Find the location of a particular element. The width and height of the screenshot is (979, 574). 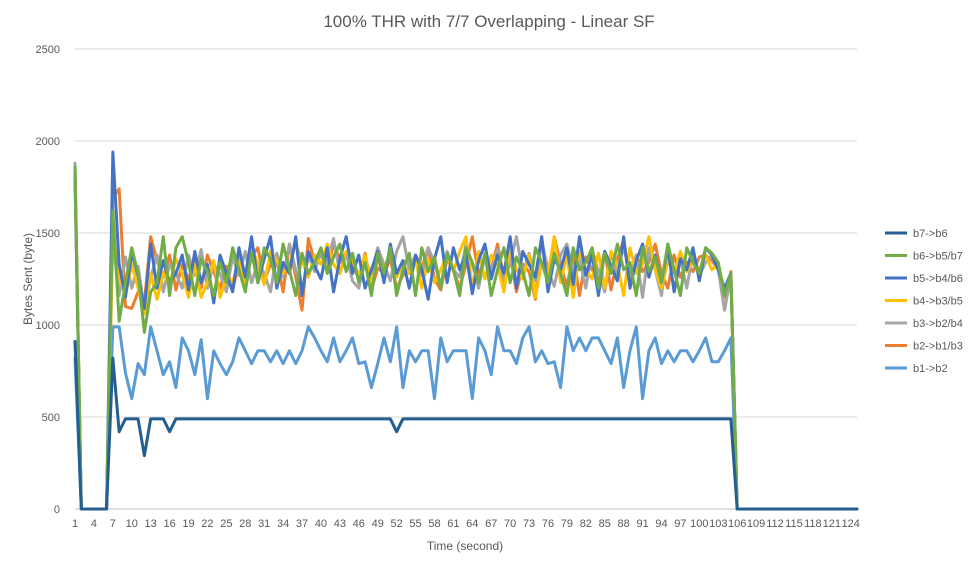

x-tick-label: 76 is located at coordinates (548, 524).